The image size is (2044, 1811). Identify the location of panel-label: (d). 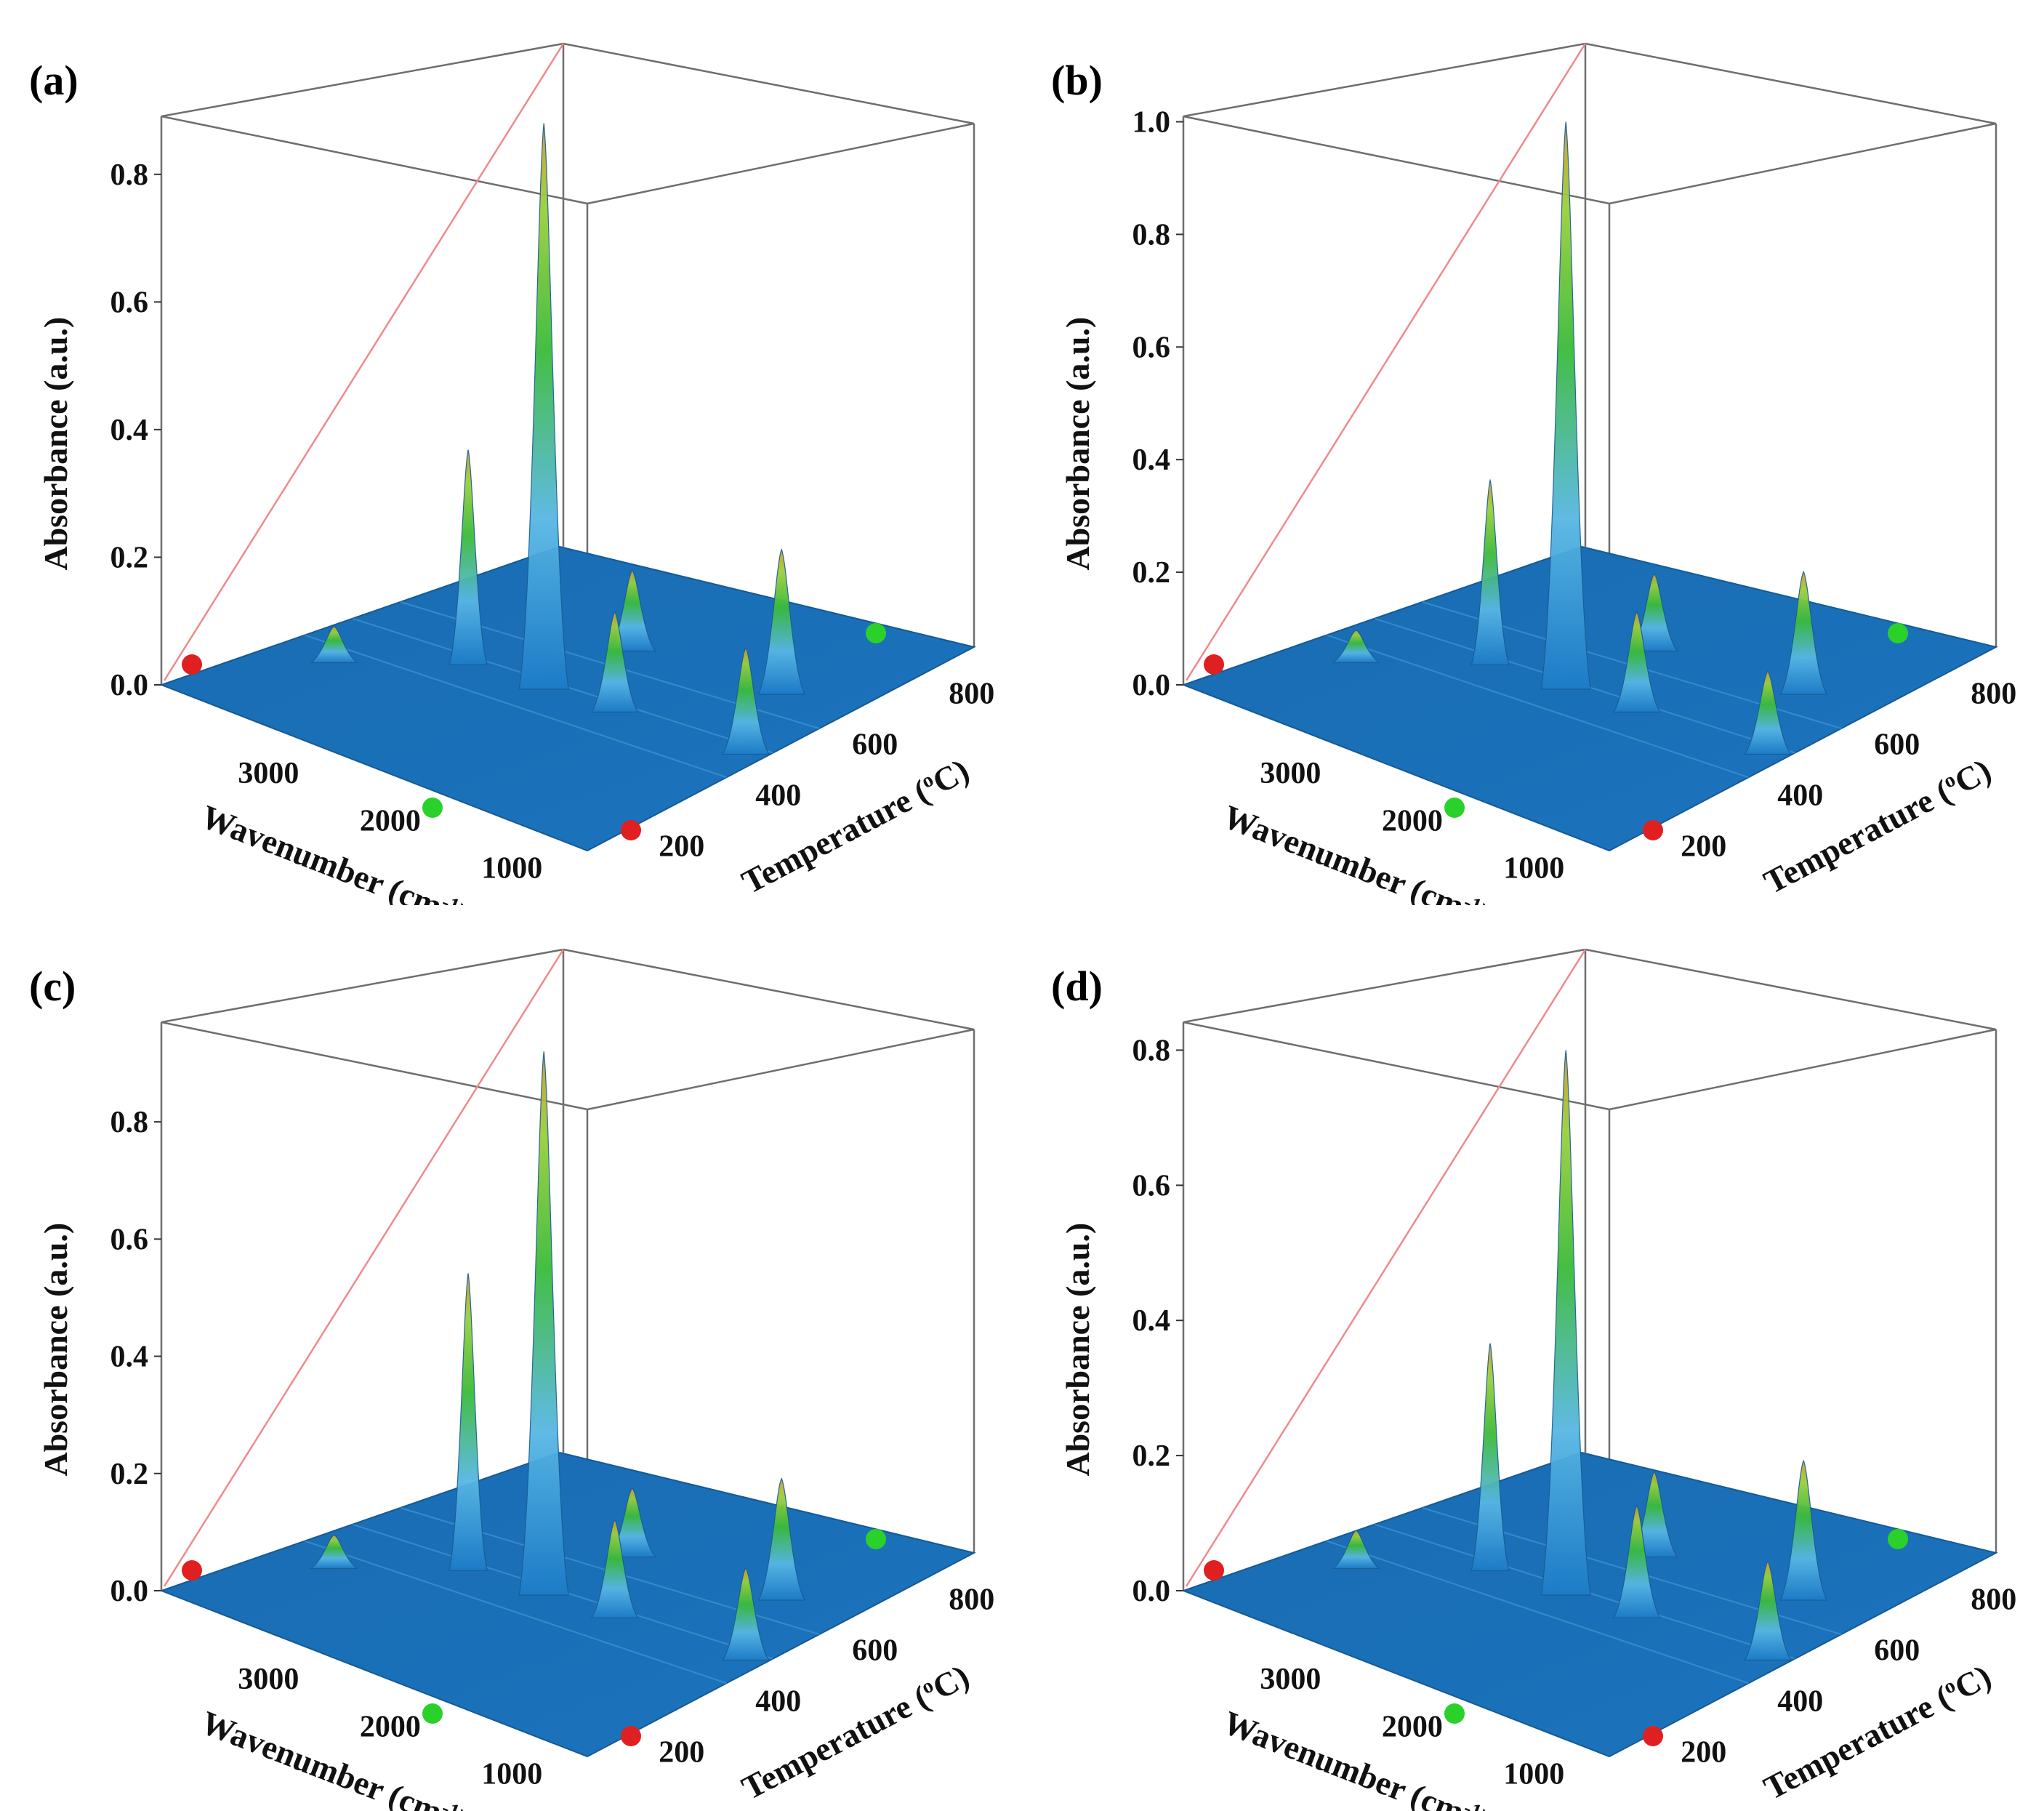
(1077, 986).